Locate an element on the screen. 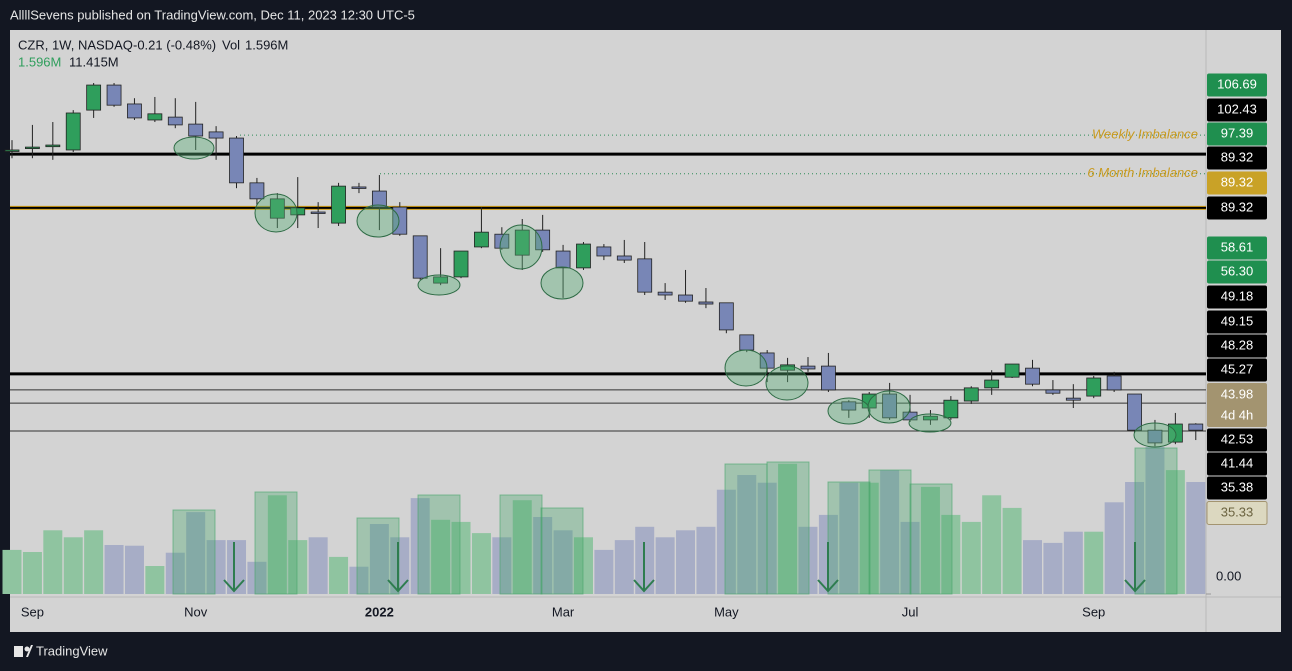 This screenshot has height=671, width=1292. price-label: 102.43 is located at coordinates (1237, 108).